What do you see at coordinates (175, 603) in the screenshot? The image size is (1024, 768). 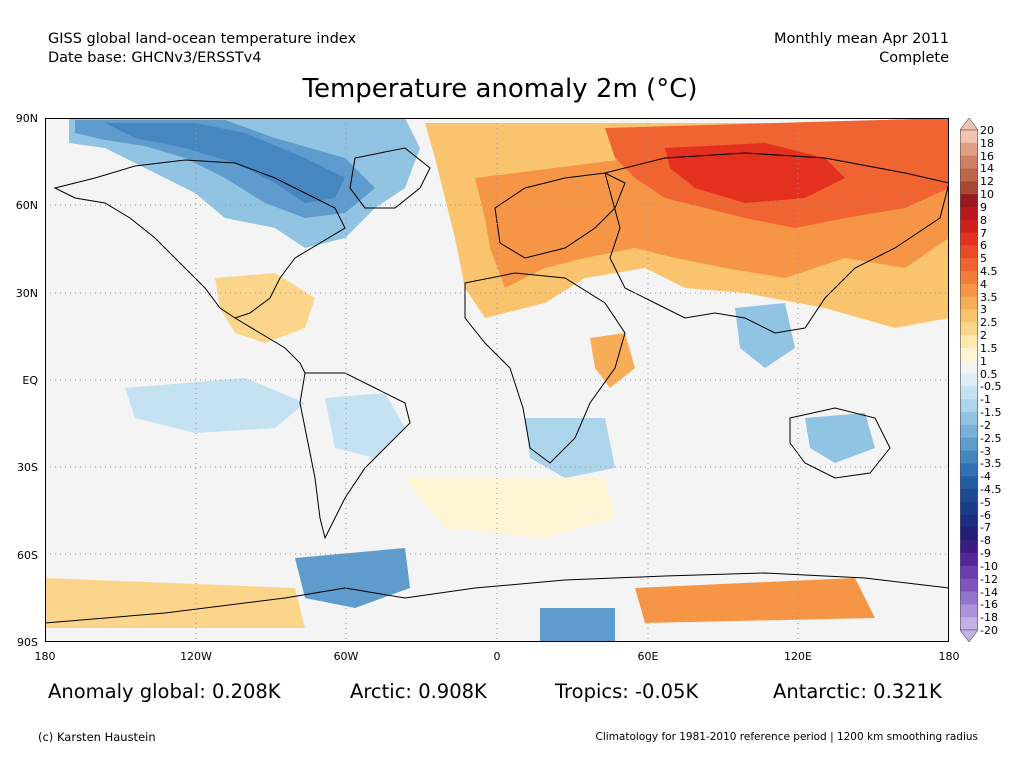 I see `anomaly-warm-west-antarctica` at bounding box center [175, 603].